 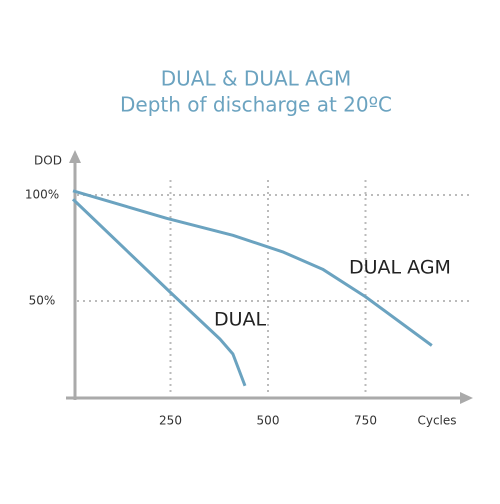 I want to click on series-label: DUAL, so click(x=240, y=320).